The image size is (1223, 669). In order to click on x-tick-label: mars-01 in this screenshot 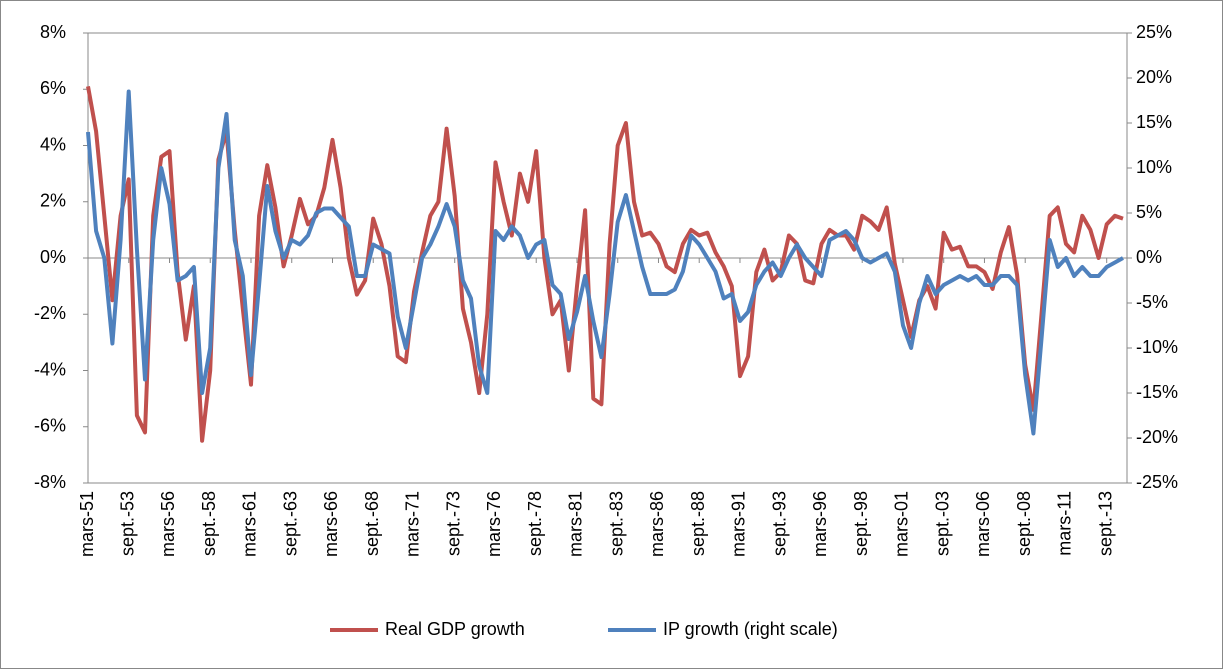, I will do `click(902, 524)`.